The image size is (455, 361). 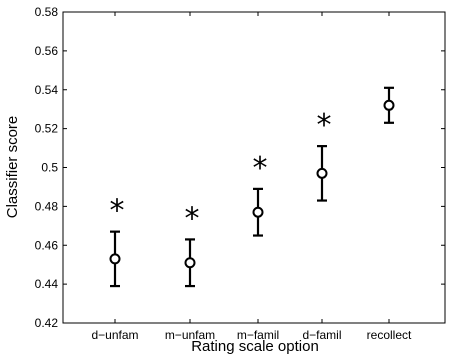 I want to click on x-tick-label: m−famil, so click(x=258, y=335).